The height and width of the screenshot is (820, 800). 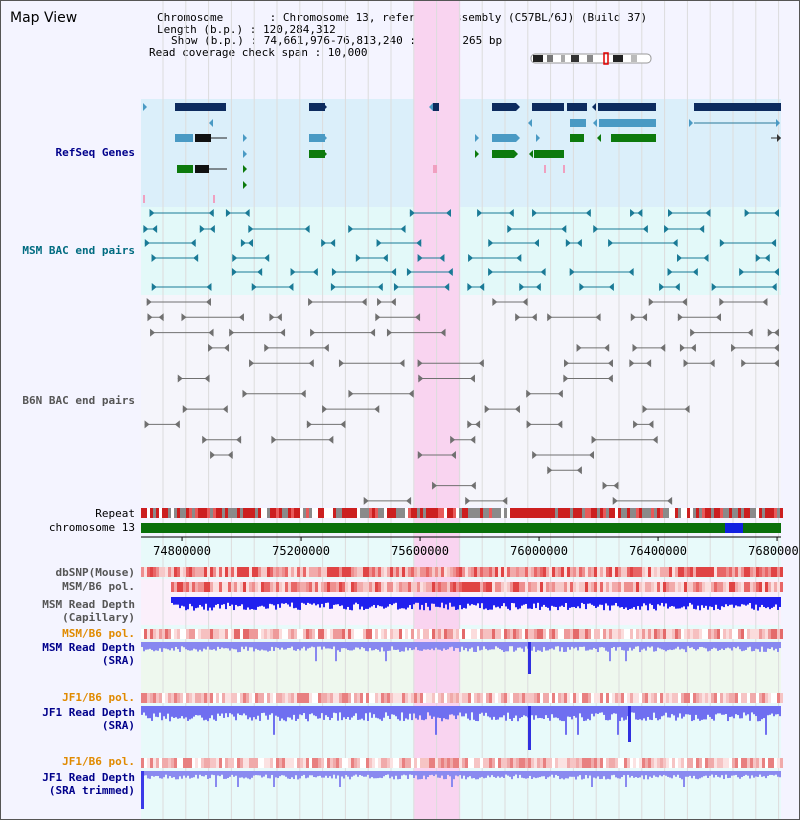 What do you see at coordinates (98, 633) in the screenshot?
I see `track-label-msm-b6-pol-sra: MSM/B6 pol.` at bounding box center [98, 633].